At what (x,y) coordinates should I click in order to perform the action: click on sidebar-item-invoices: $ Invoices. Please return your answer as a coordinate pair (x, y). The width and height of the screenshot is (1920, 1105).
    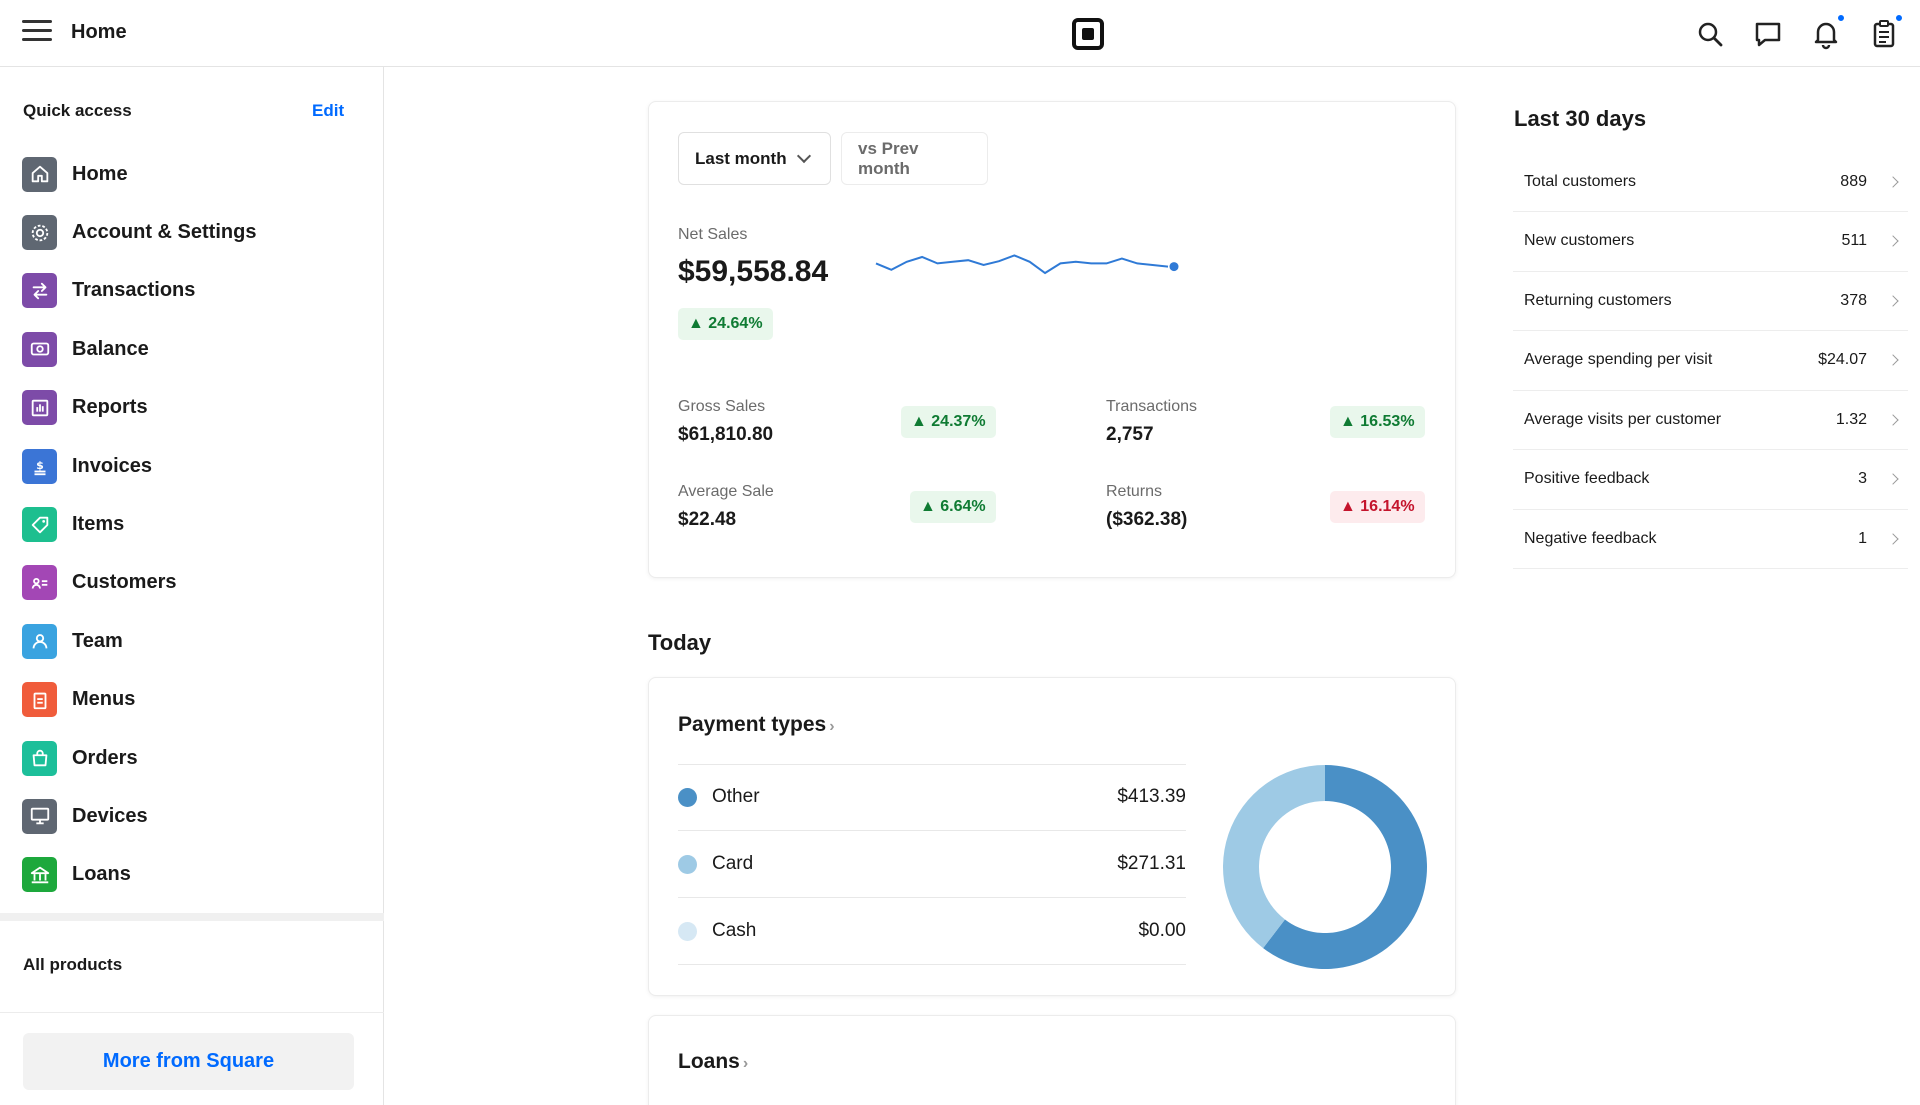
    Looking at the image, I should click on (139, 466).